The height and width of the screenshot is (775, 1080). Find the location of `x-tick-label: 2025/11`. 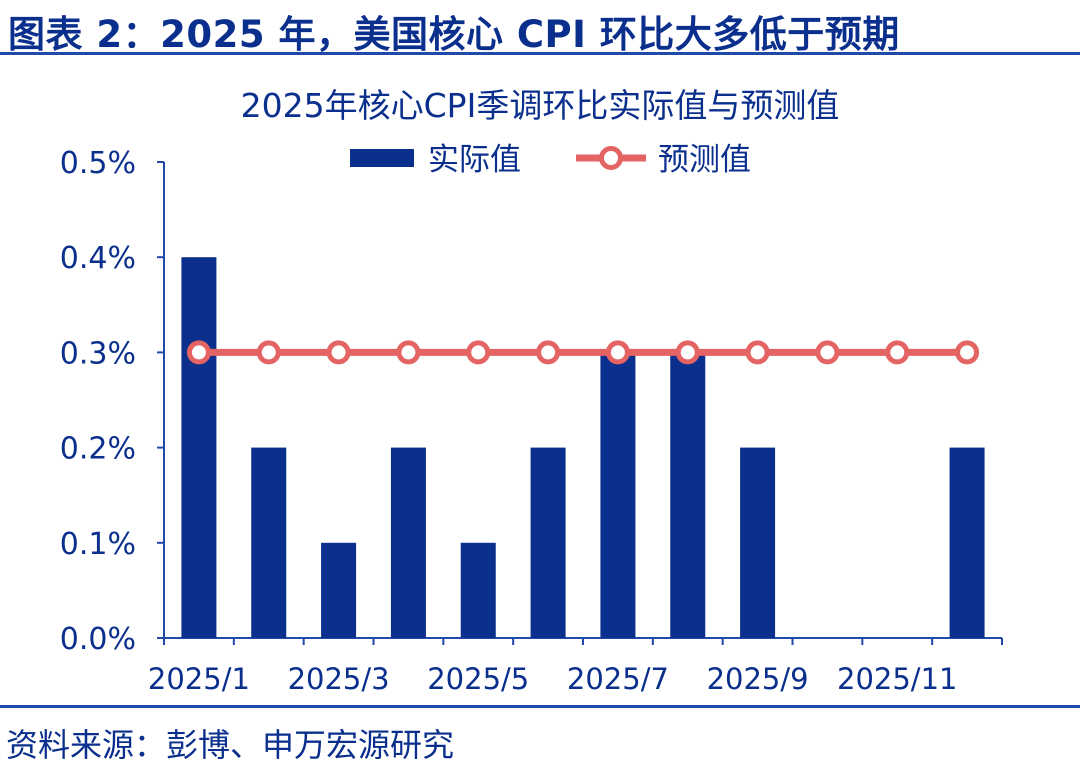

x-tick-label: 2025/11 is located at coordinates (897, 679).